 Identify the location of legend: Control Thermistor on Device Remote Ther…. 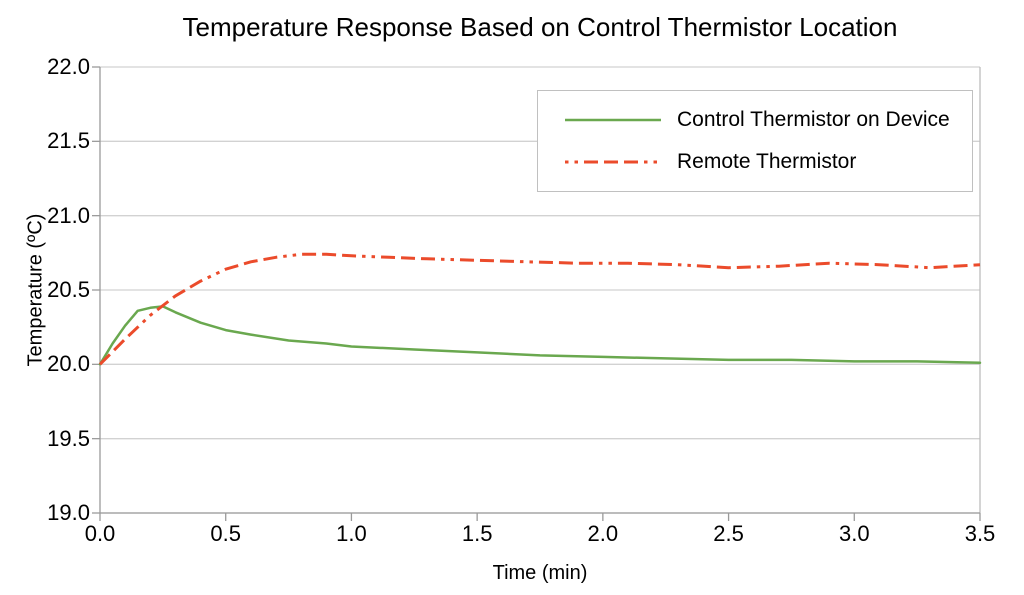
(755, 141).